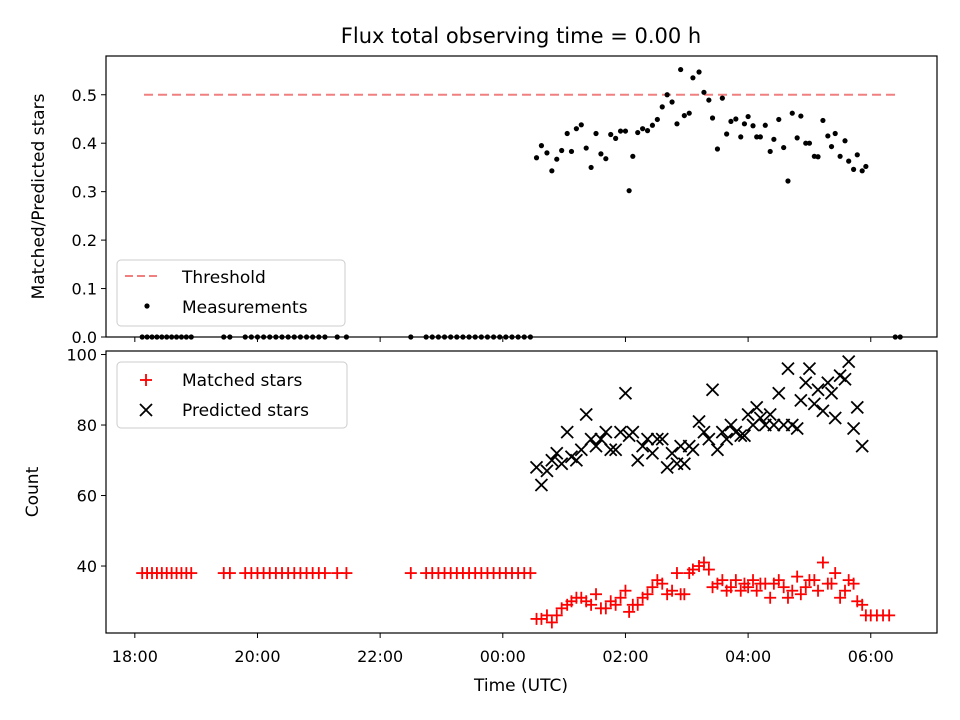  Describe the element at coordinates (748, 656) in the screenshot. I see `xtick-label: 04:00` at that location.